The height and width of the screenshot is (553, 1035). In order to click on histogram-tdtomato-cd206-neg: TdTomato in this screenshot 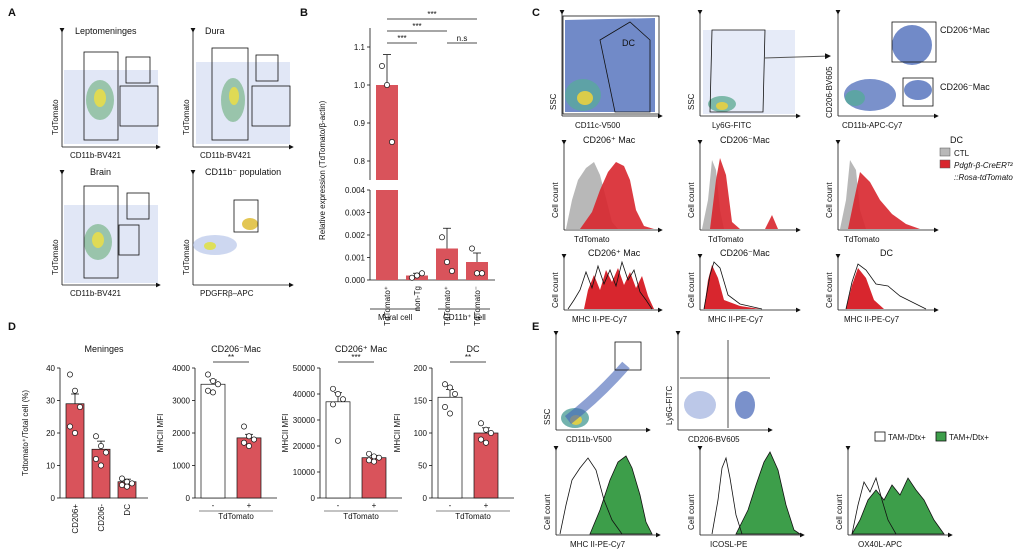, I will do `click(749, 192)`.